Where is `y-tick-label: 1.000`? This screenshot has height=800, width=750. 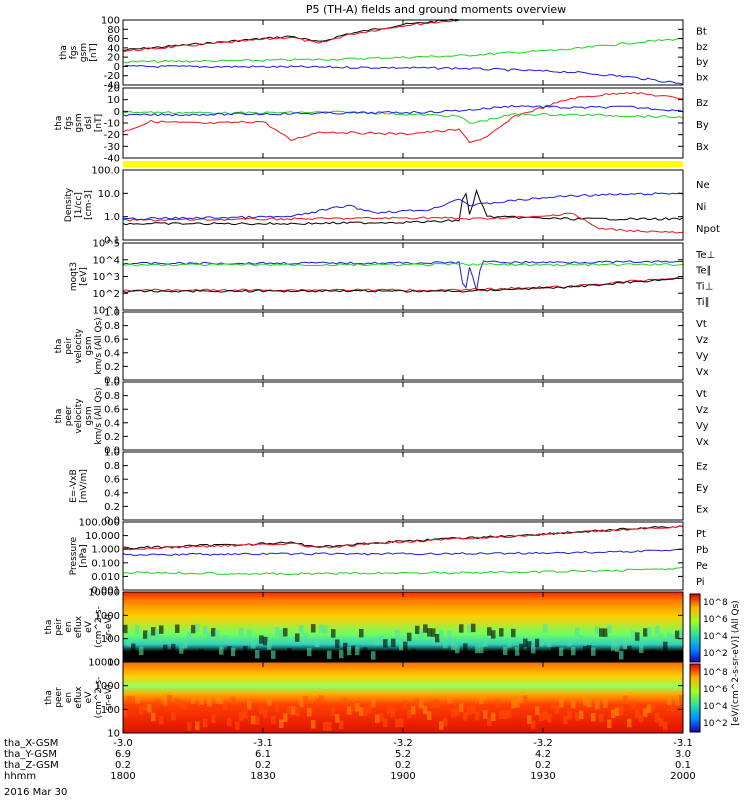 y-tick-label: 1.000 is located at coordinates (105, 550).